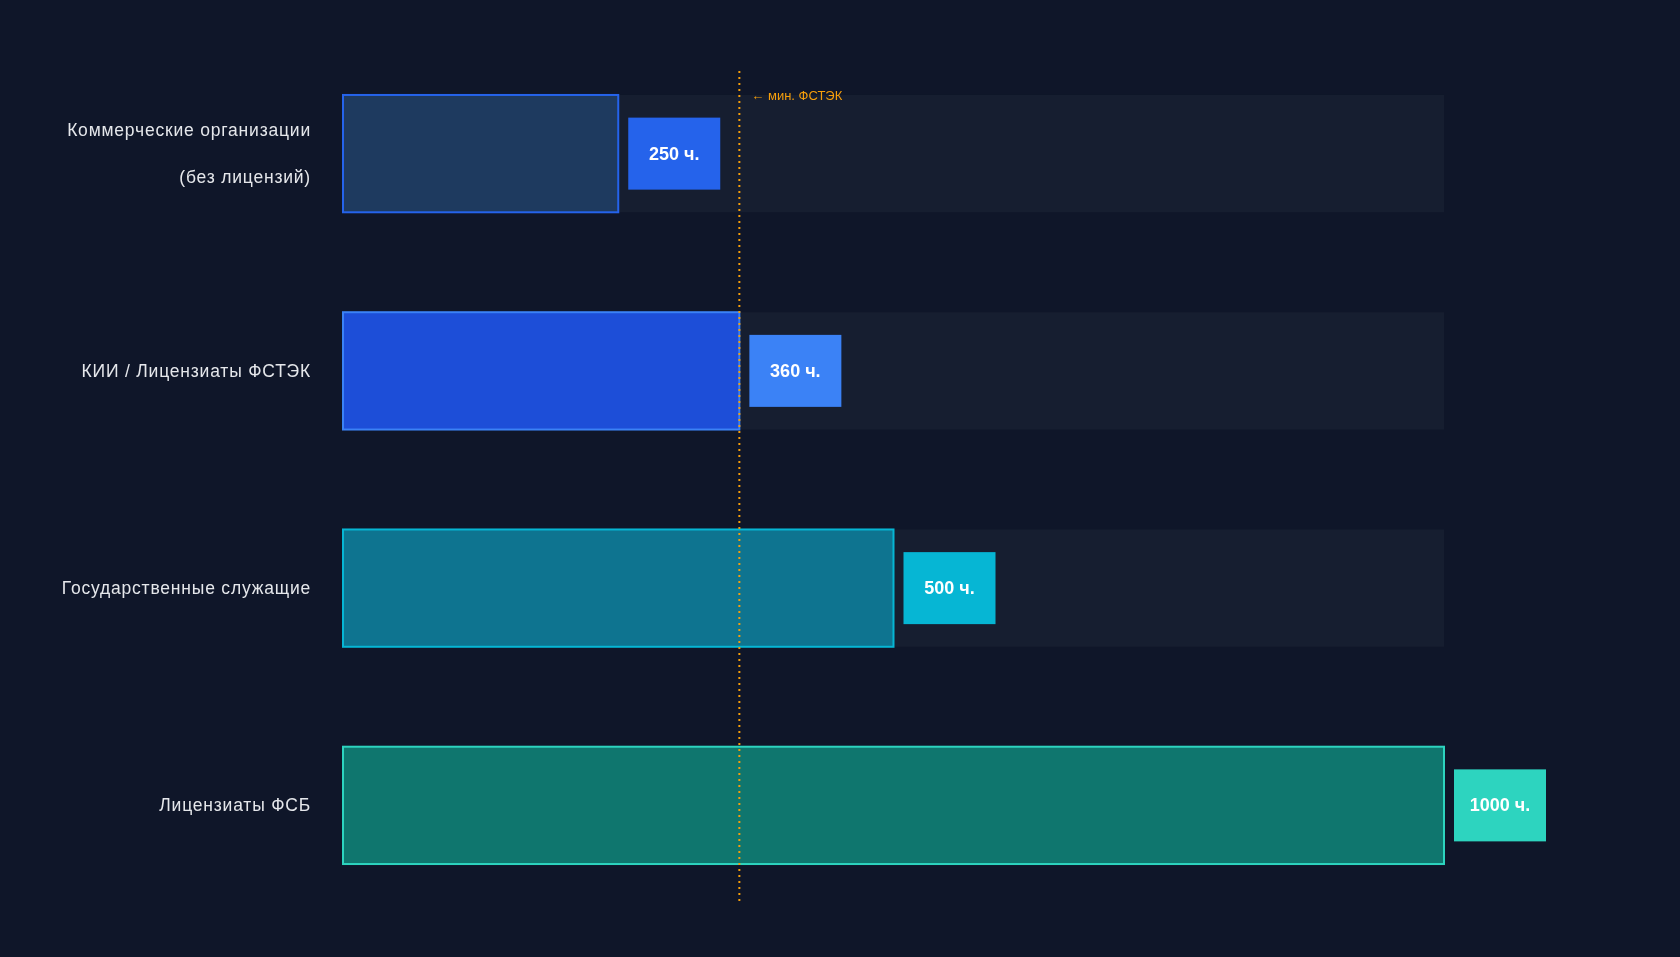  I want to click on y-tick-label: Лицензиаты ФСБ, so click(235, 805).